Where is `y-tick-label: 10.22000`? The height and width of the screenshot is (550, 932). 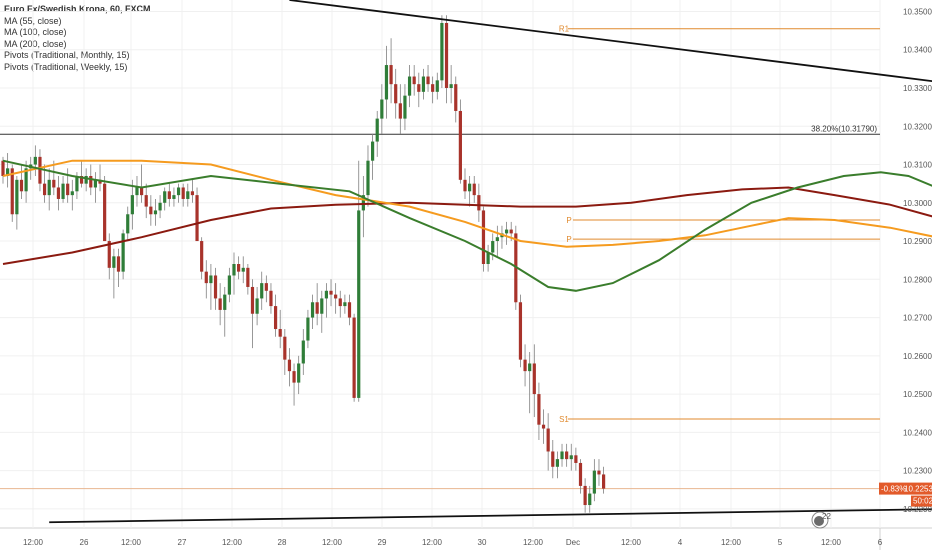 y-tick-label: 10.22000 is located at coordinates (917, 509).